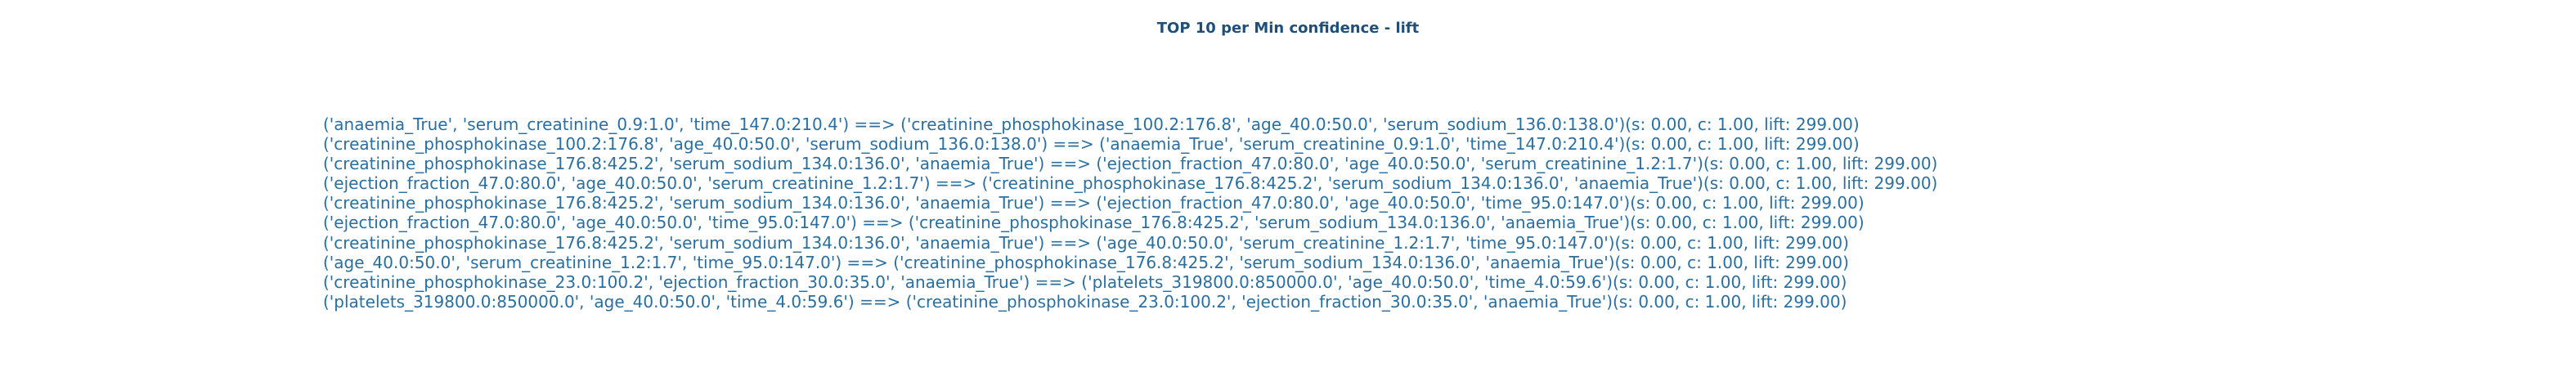  Describe the element at coordinates (1288, 28) in the screenshot. I see `chart-title: TOP 10 per Min confidence - lift` at that location.